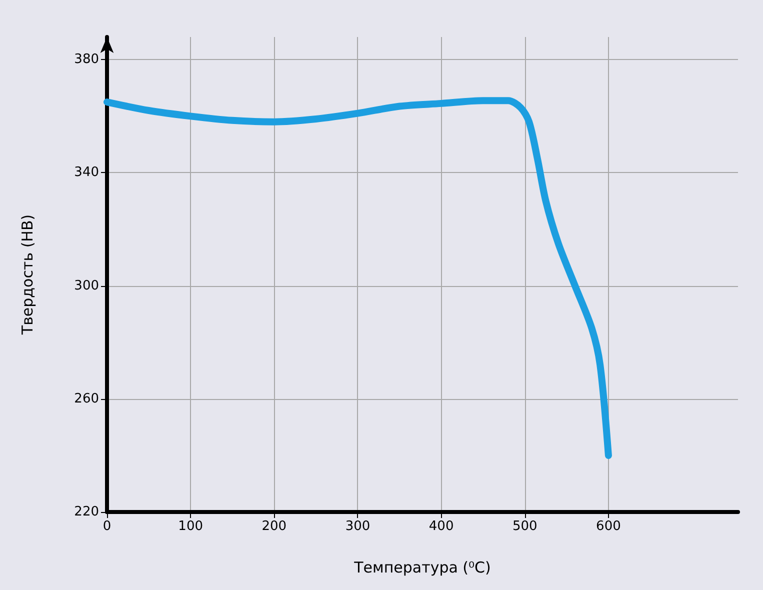  I want to click on x-tick-label: 400, so click(441, 526).